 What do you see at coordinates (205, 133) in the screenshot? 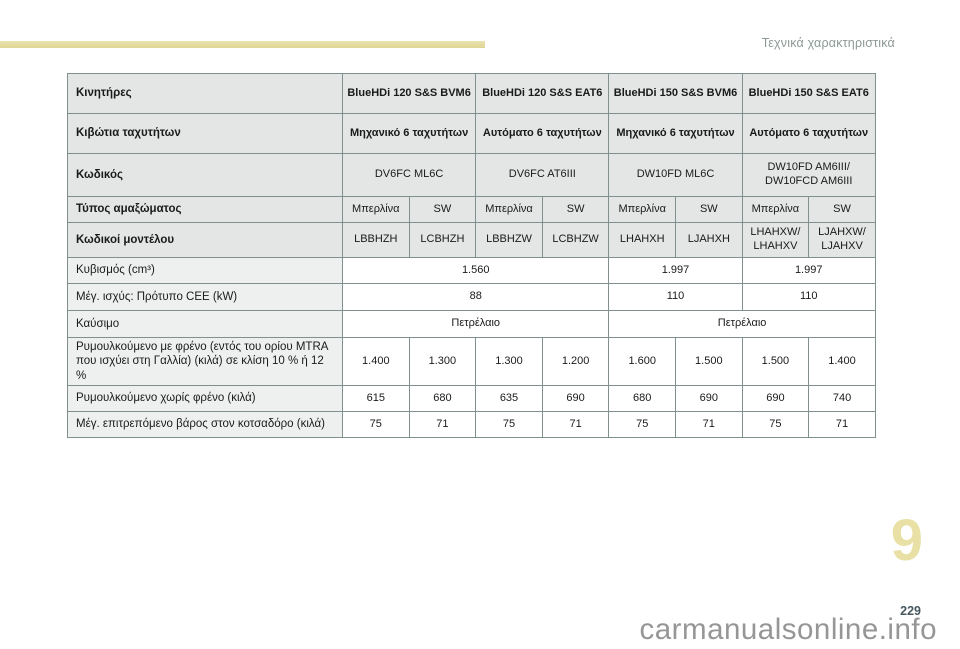
I see `row-label: Κιβώτια ταχυτήτων` at bounding box center [205, 133].